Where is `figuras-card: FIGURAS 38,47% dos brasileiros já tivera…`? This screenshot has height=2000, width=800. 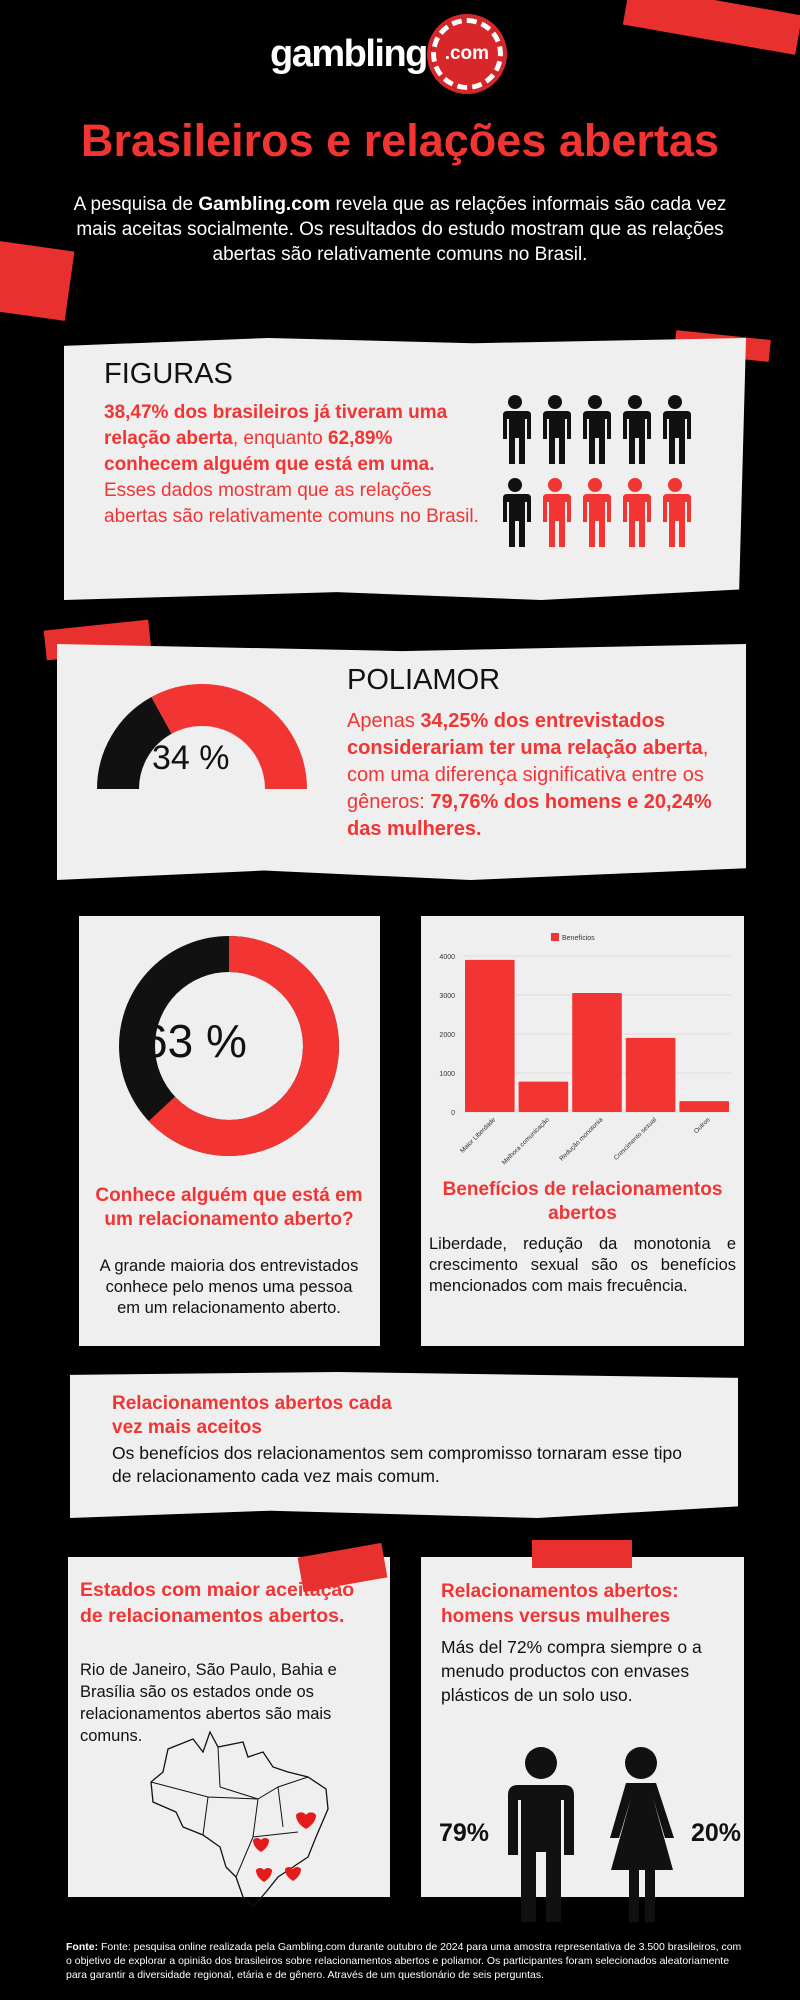 figuras-card: FIGURAS 38,47% dos brasileiros já tivera… is located at coordinates (405, 469).